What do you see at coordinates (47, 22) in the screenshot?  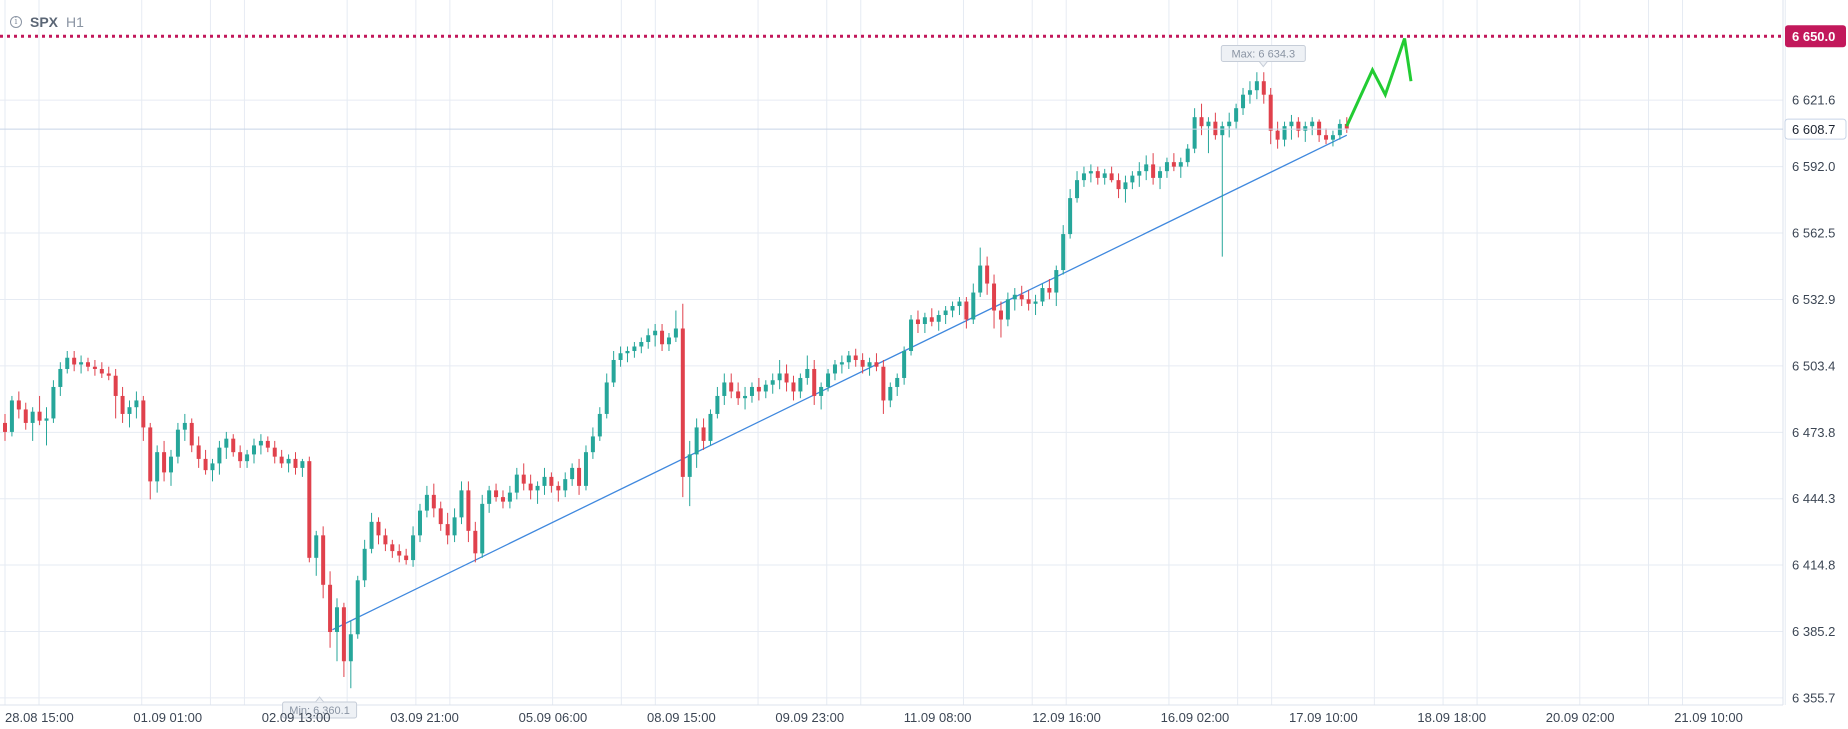 I see `chart-header: i SPX H1` at bounding box center [47, 22].